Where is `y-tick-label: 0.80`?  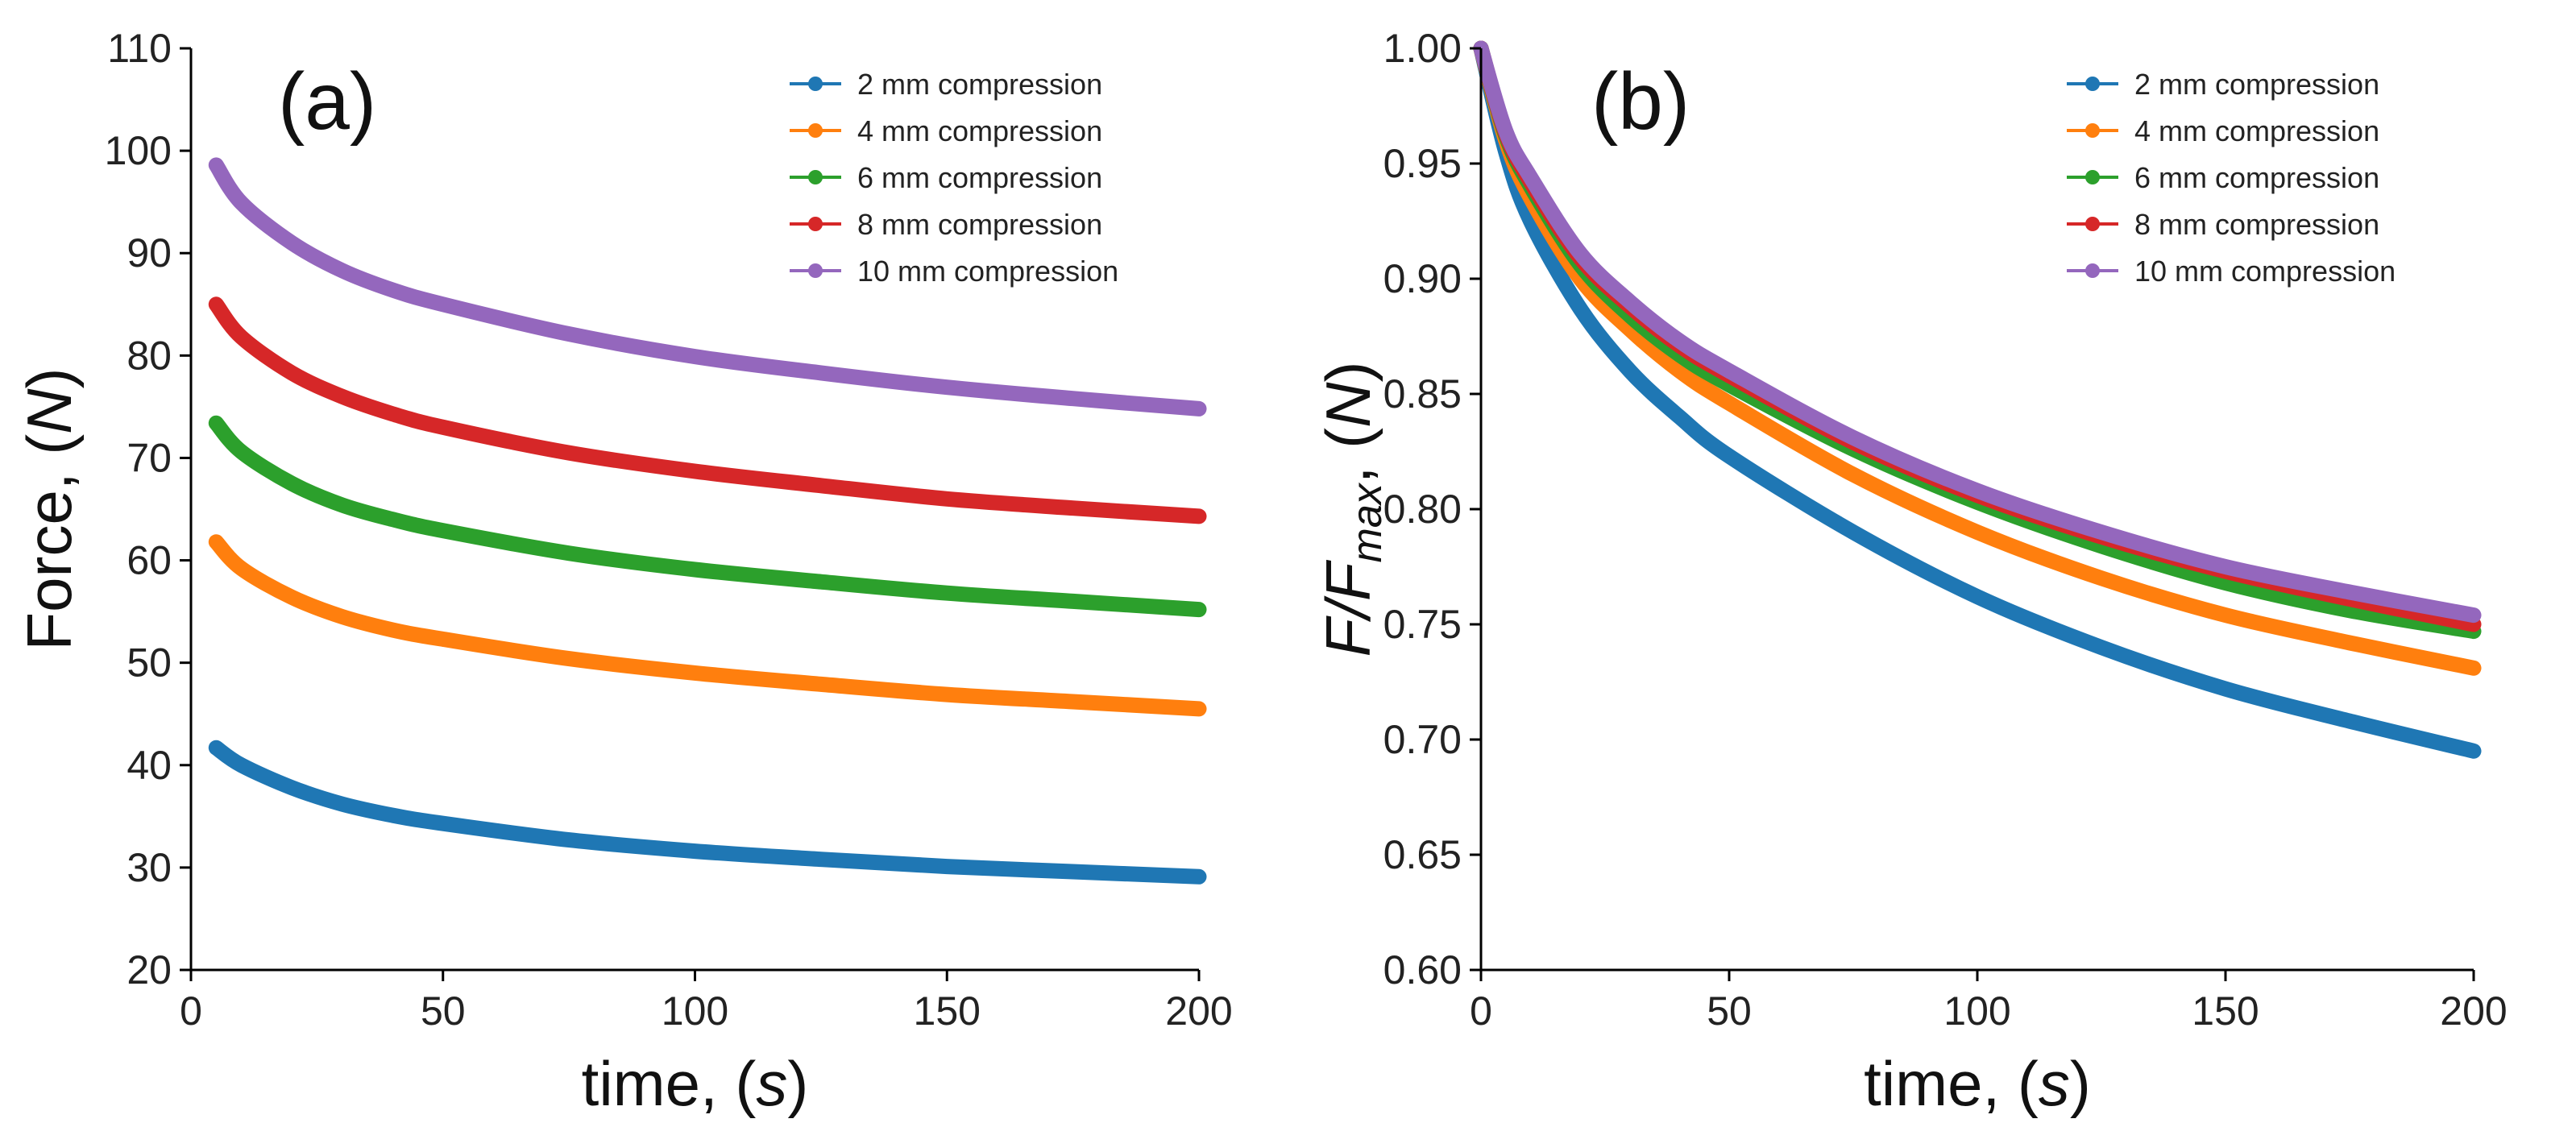
y-tick-label: 0.80 is located at coordinates (1422, 509).